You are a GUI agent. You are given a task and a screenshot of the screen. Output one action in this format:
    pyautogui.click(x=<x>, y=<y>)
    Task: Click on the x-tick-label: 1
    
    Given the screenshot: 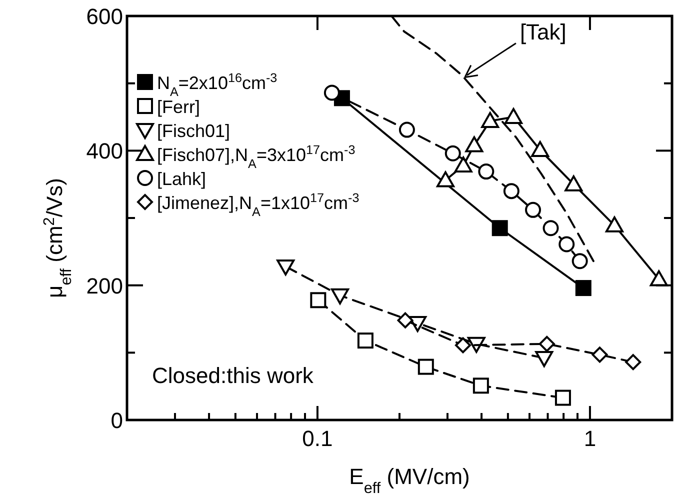 What is the action you would take?
    pyautogui.click(x=590, y=438)
    